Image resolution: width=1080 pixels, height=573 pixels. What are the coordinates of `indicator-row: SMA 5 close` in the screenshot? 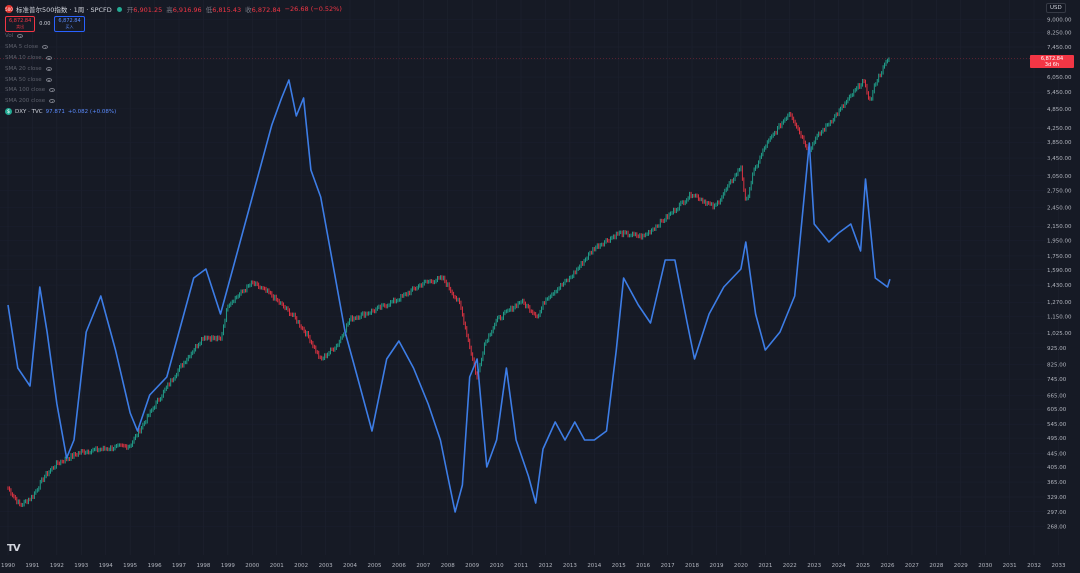 It's located at (27, 47).